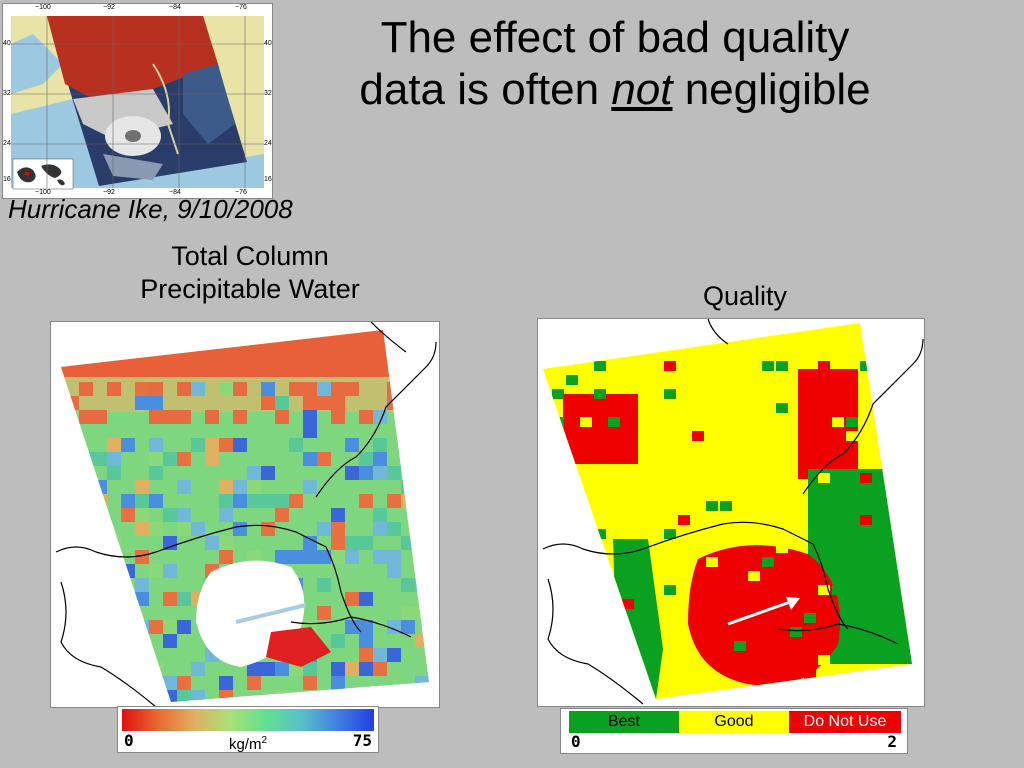  I want to click on thumb-right-tick-1: 40, so click(268, 43).